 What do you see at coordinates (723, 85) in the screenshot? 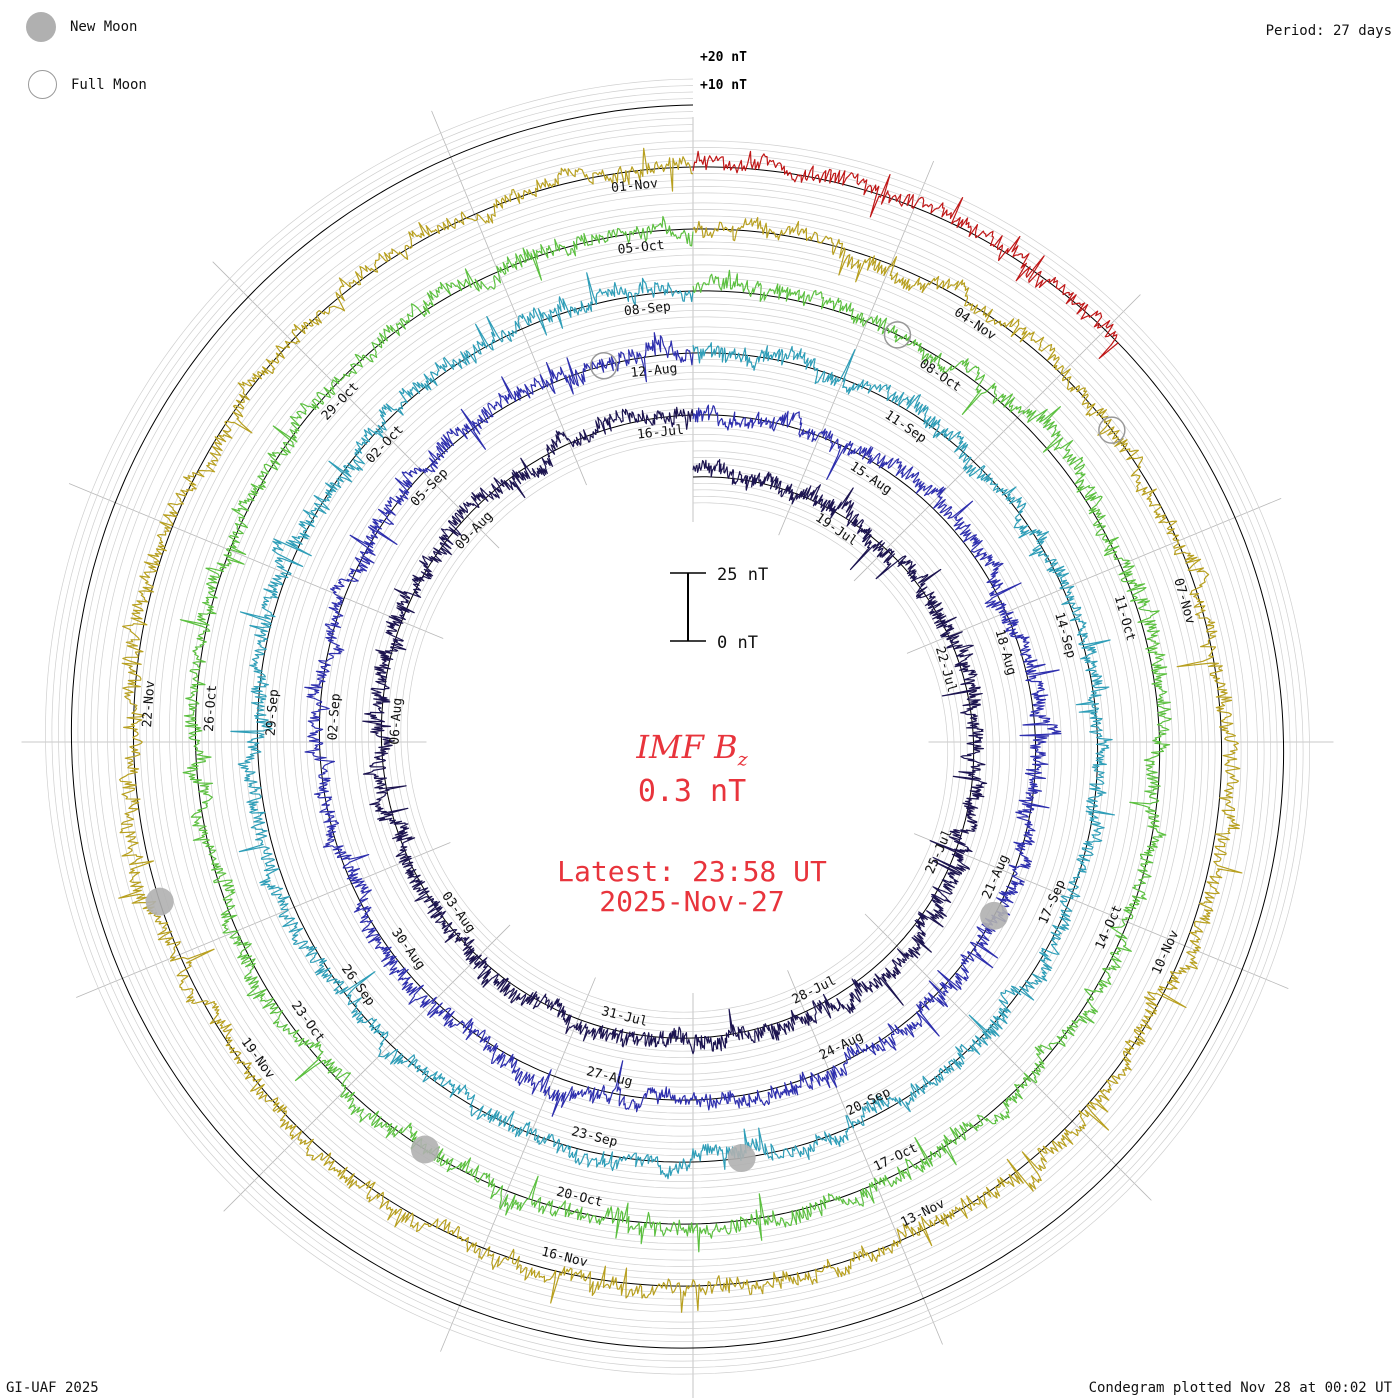
I see `ref-label-10: +10 nT` at bounding box center [723, 85].